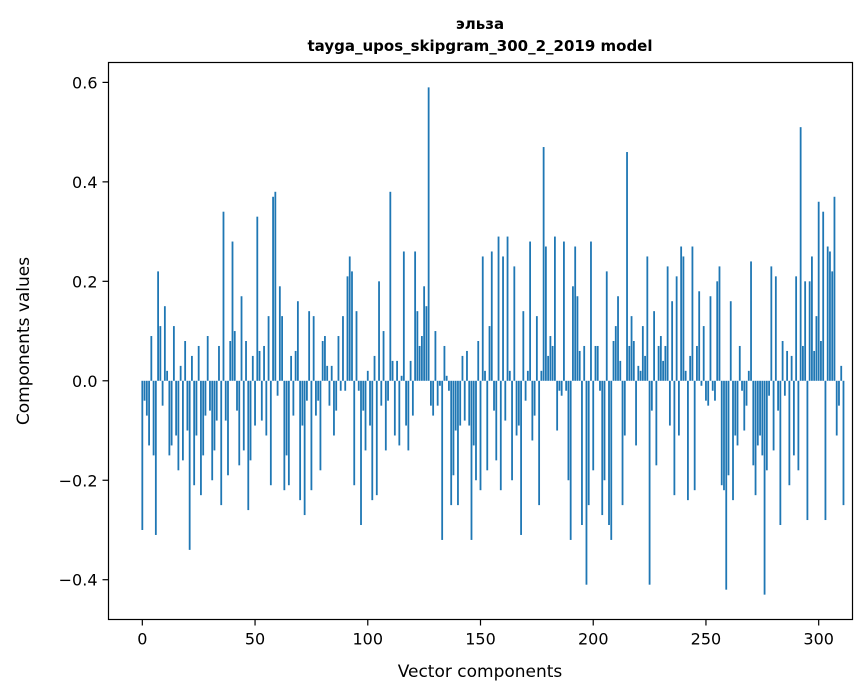  Describe the element at coordinates (706, 639) in the screenshot. I see `x-tick-label: 250` at that location.